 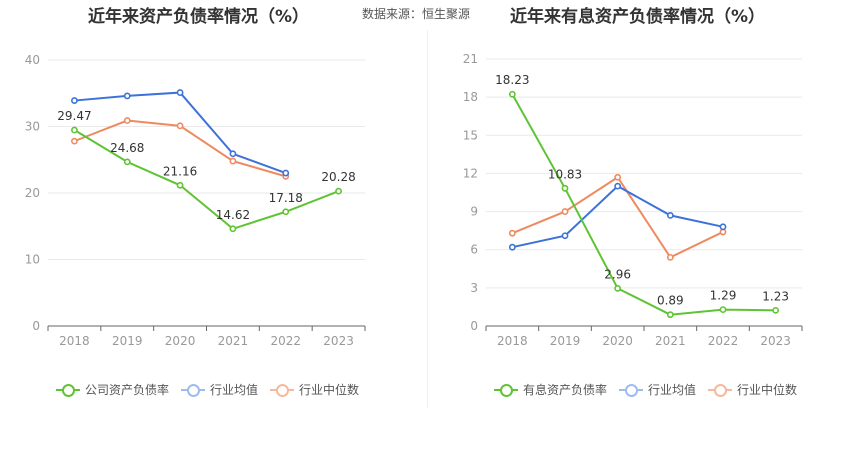 I want to click on y-tick-label: 15, so click(x=470, y=135).